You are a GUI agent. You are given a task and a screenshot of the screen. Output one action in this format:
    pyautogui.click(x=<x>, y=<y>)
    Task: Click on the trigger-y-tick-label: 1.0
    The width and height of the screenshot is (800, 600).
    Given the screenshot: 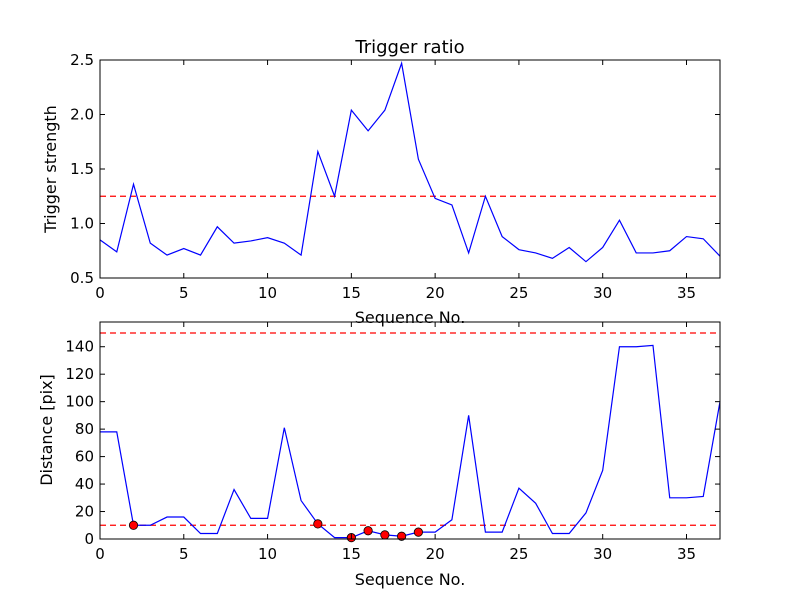 What is the action you would take?
    pyautogui.click(x=82, y=224)
    